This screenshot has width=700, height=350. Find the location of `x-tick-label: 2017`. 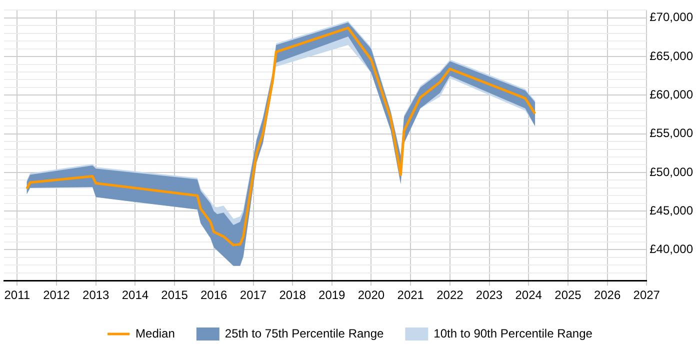

x-tick-label: 2017 is located at coordinates (253, 295).